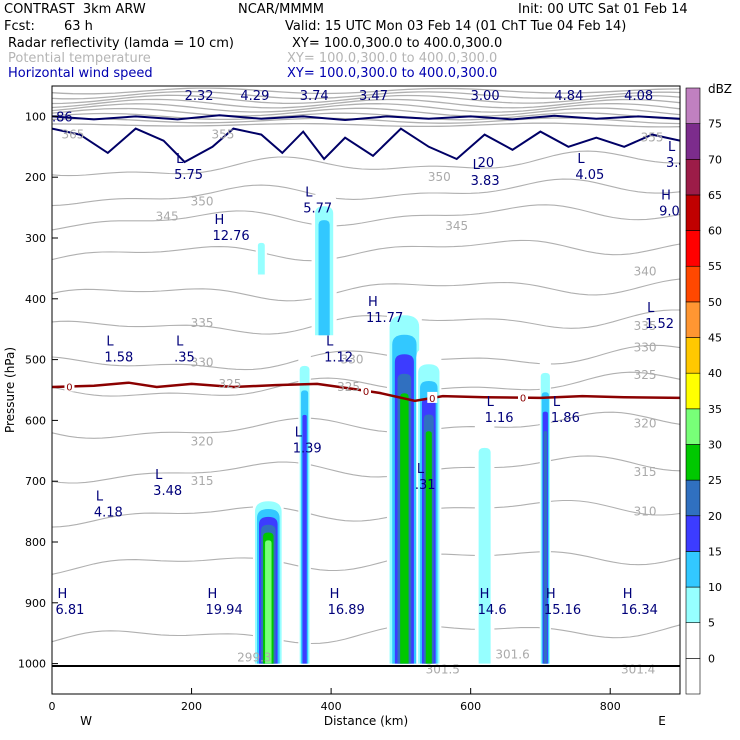 This screenshot has width=740, height=740. Describe the element at coordinates (715, 480) in the screenshot. I see `colorbar-label: 25` at that location.